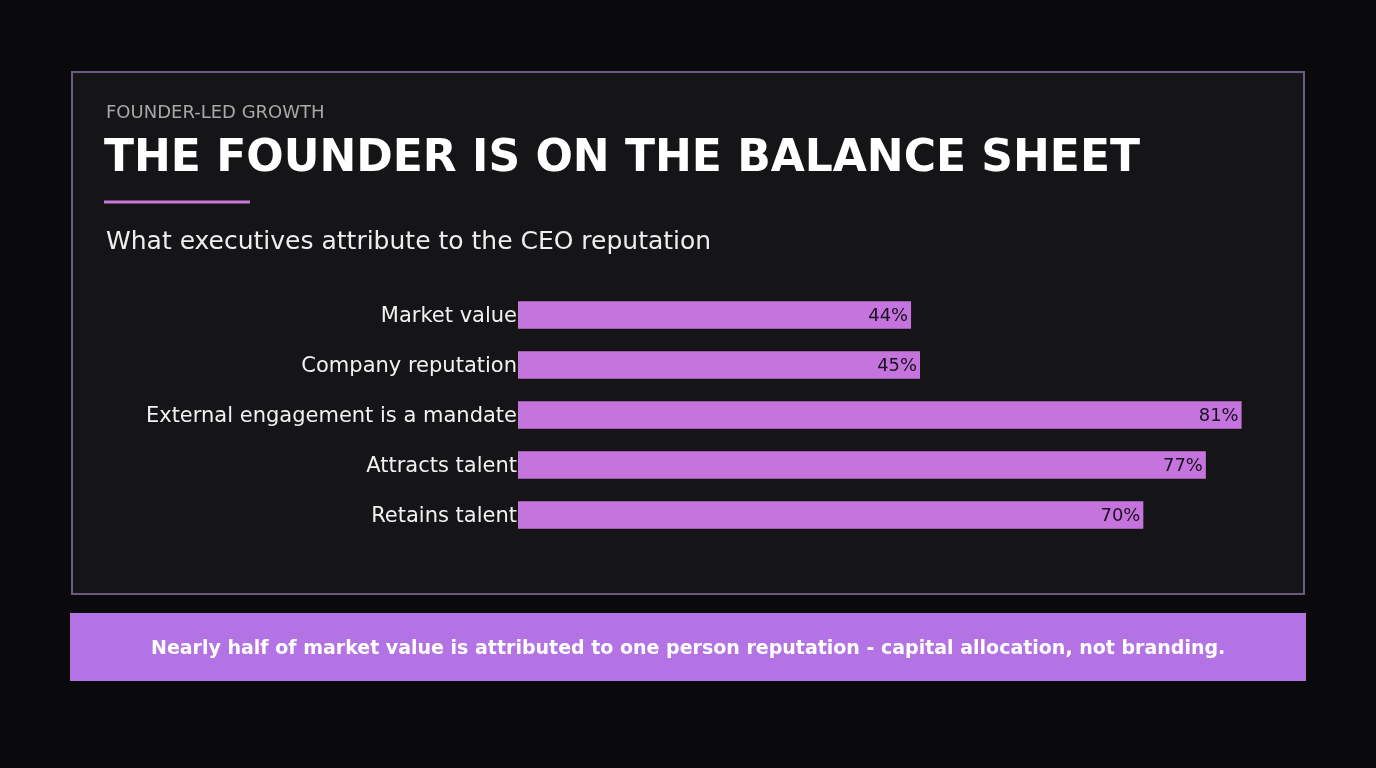  I want to click on chart-title: THE FOUNDER IS ON THE BALANCE SHEET, so click(622, 156).